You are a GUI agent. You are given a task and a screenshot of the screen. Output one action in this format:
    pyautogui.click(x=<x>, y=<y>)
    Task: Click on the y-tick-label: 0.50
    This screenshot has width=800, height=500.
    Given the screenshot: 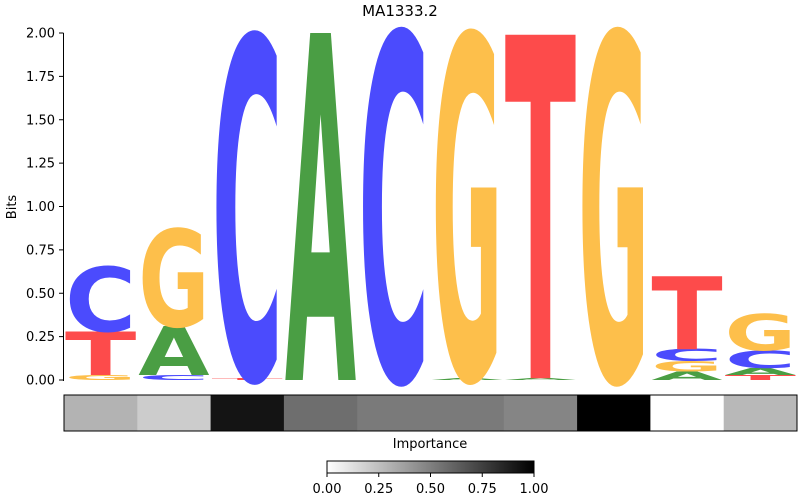 What is the action you would take?
    pyautogui.click(x=40, y=294)
    